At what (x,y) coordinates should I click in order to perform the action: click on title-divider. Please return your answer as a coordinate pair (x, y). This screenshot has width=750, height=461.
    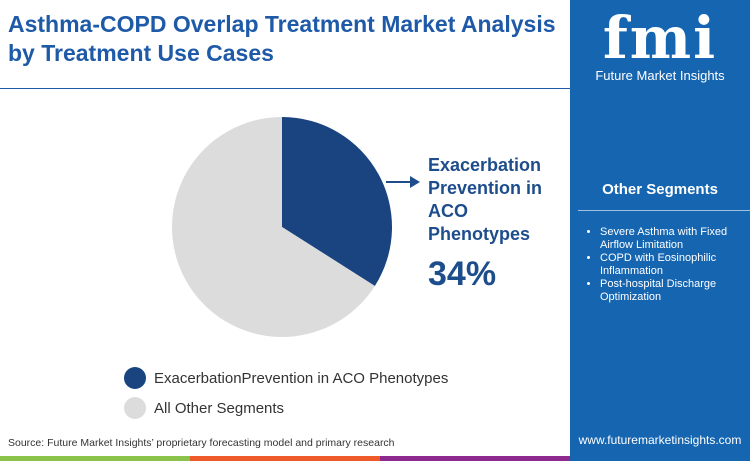
    Looking at the image, I should click on (285, 88).